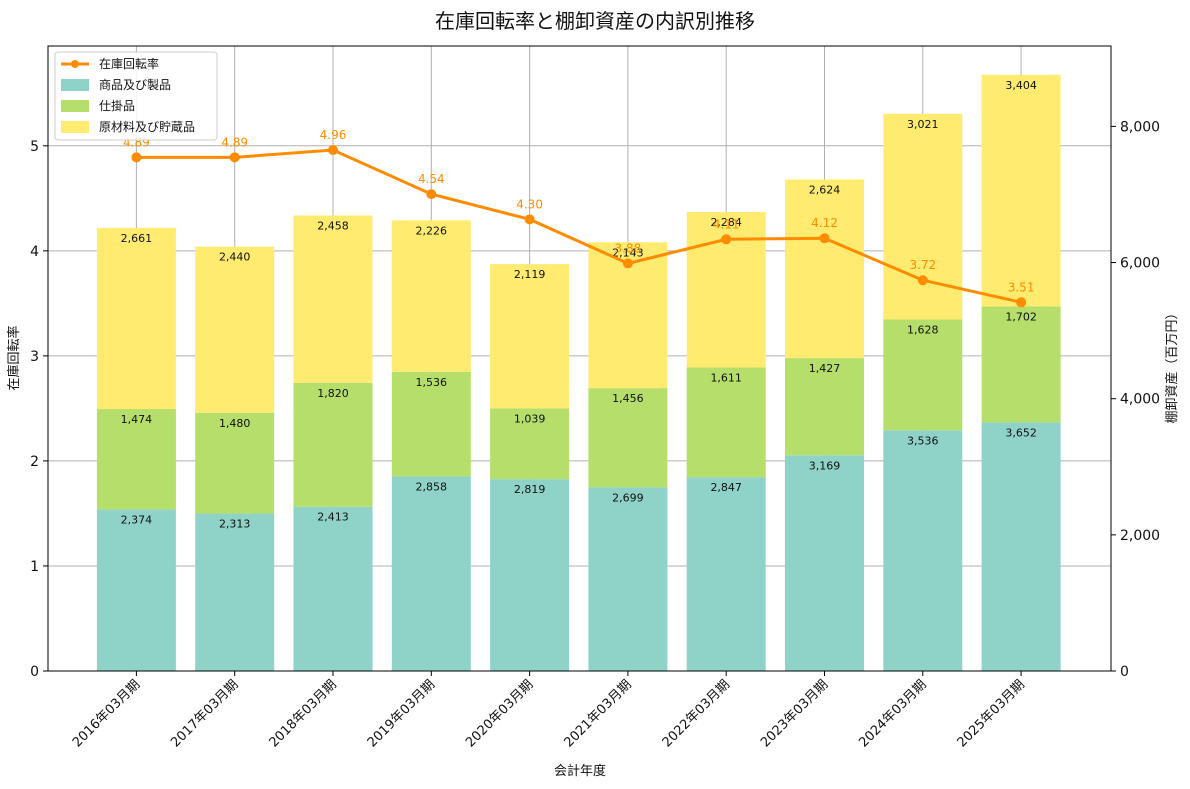 The height and width of the screenshot is (789, 1190). What do you see at coordinates (530, 274) in the screenshot?
I see `bar-value-label: 2,119` at bounding box center [530, 274].